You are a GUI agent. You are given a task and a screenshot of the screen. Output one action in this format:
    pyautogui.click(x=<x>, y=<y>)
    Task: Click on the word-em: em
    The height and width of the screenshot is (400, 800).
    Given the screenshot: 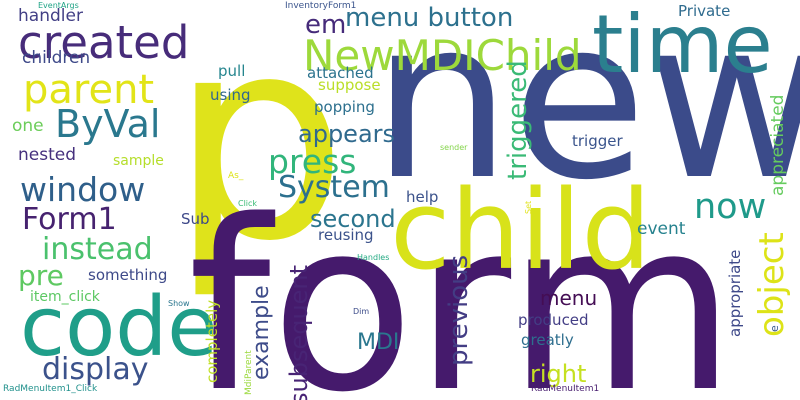 What is the action you would take?
    pyautogui.click(x=325, y=25)
    